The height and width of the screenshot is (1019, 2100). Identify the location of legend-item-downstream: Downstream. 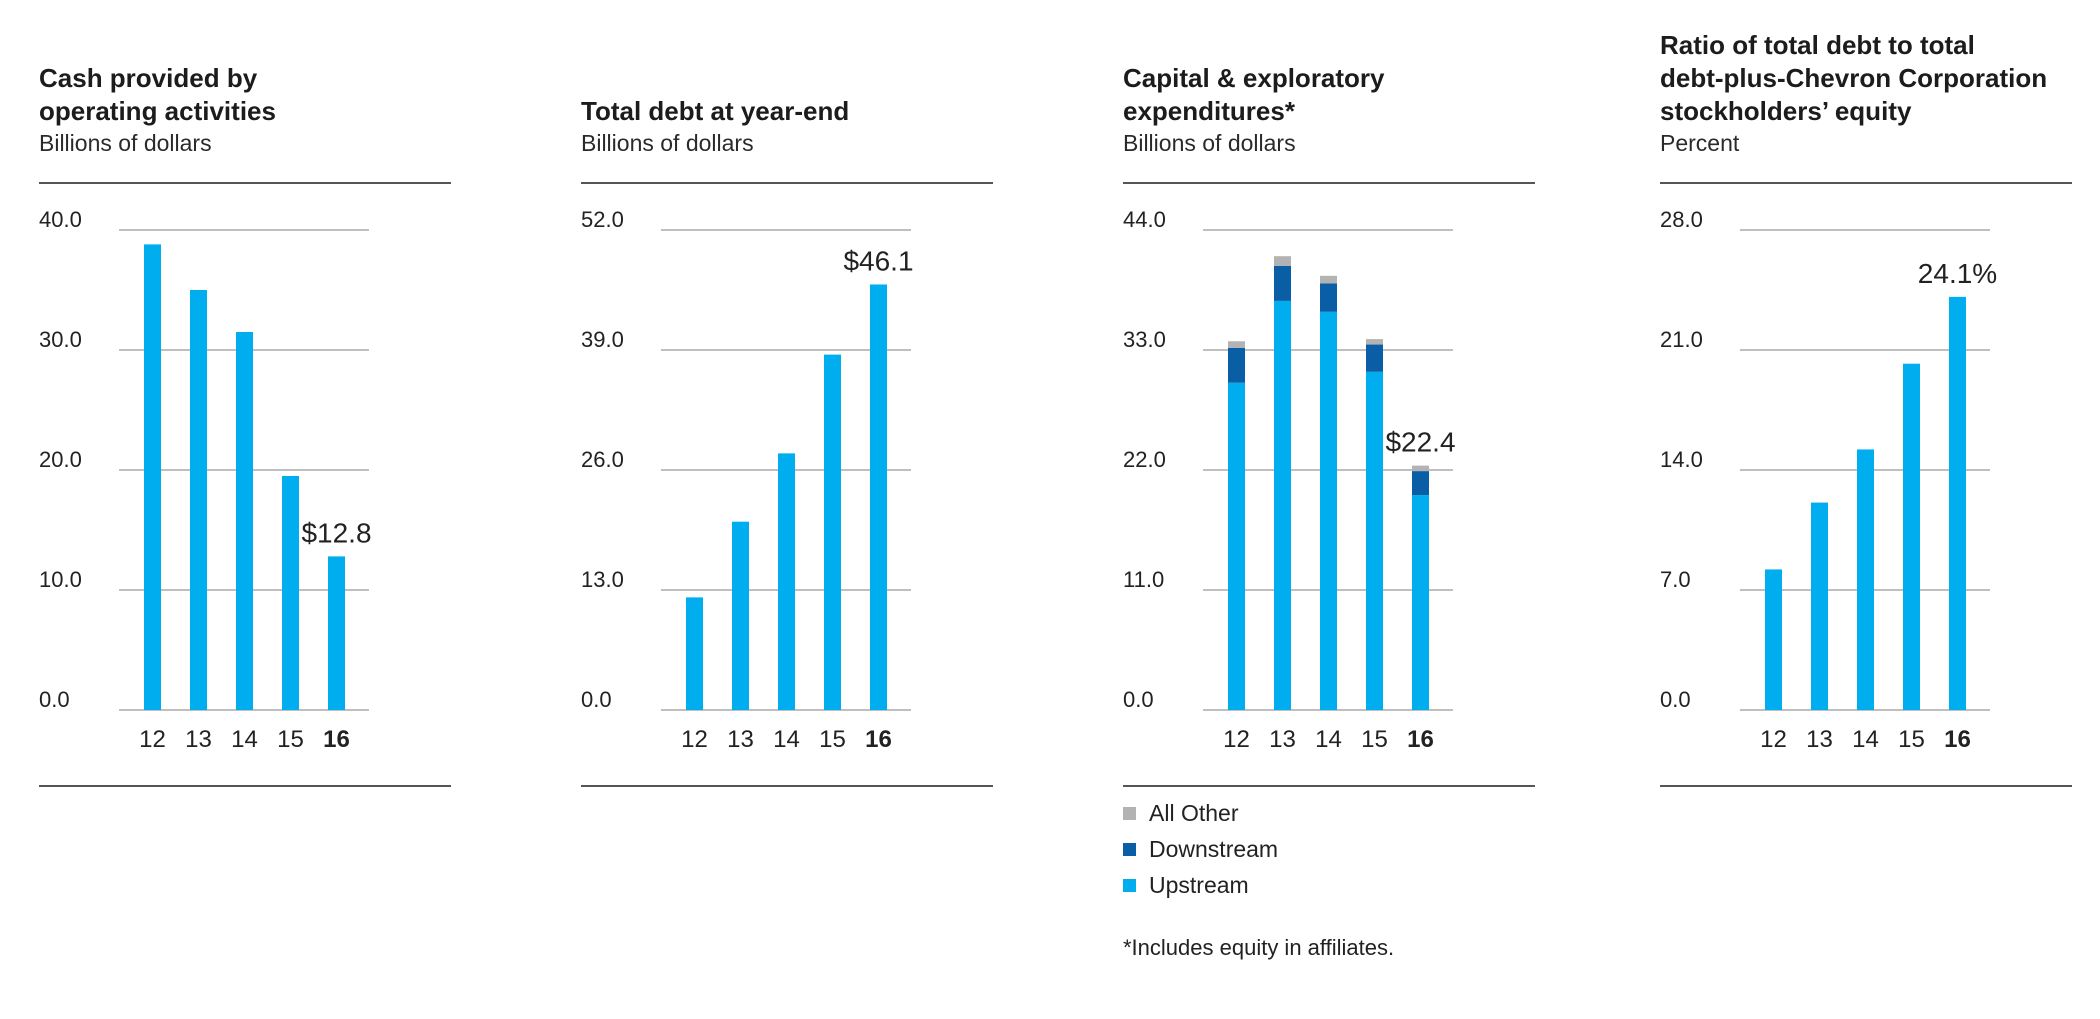
(1200, 849).